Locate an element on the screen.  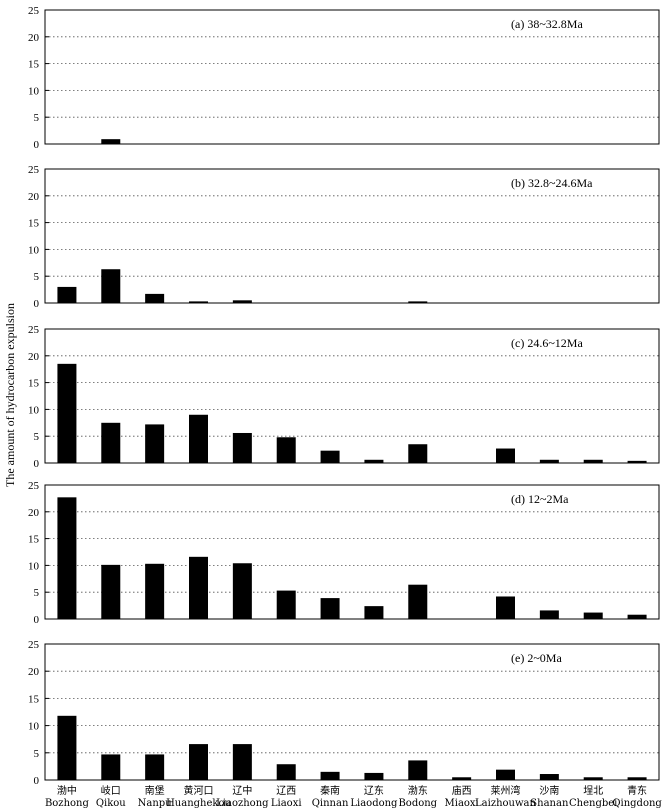
panel-label: (b) 32.8~24.6Ma is located at coordinates (552, 183).